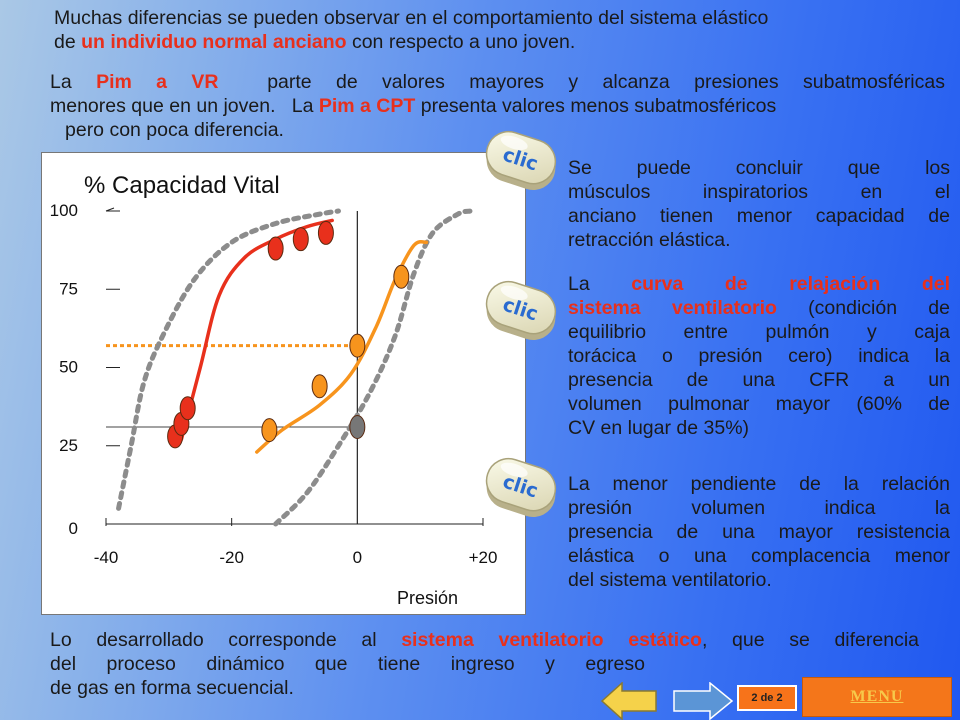  I want to click on b2-rest-line-3: presencia de una CFR a un, so click(759, 380).